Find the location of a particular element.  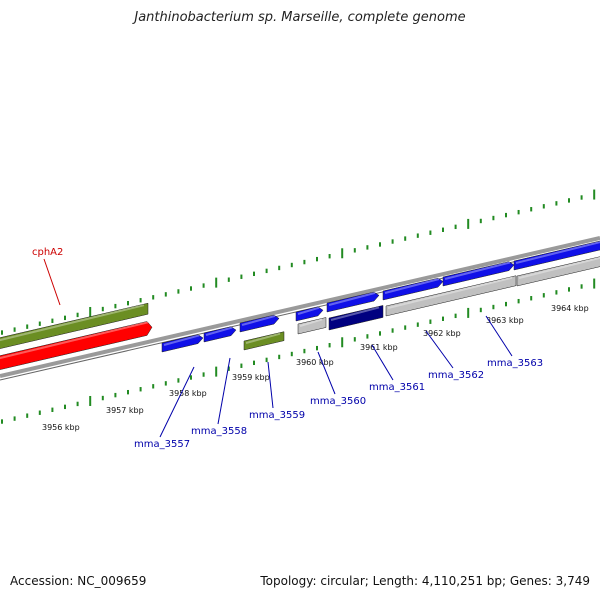

gene-cpha2-body is located at coordinates (76, 345).